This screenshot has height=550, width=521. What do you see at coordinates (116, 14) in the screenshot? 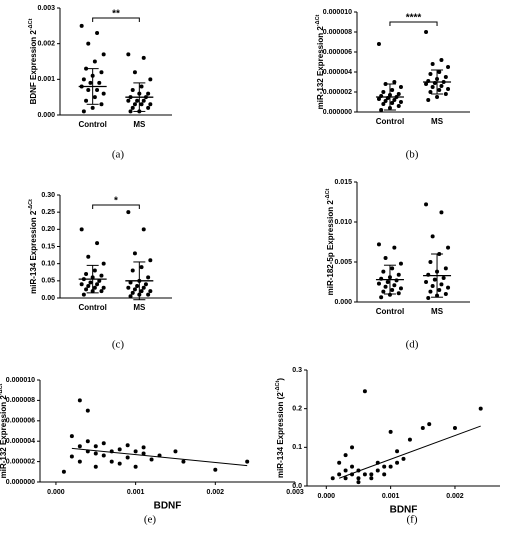
I see `significance-label: **` at bounding box center [116, 14].